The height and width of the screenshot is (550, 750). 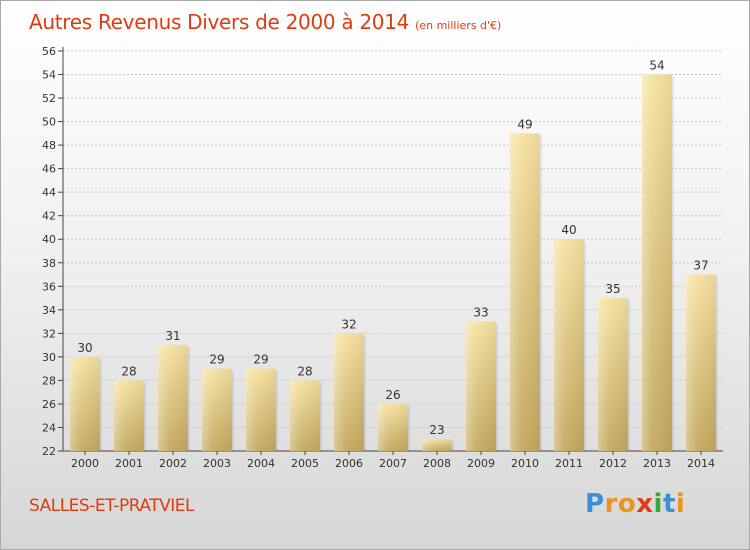 What do you see at coordinates (219, 22) in the screenshot?
I see `chart-title-text: Autres Revenus Divers de 2000 à 2014` at bounding box center [219, 22].